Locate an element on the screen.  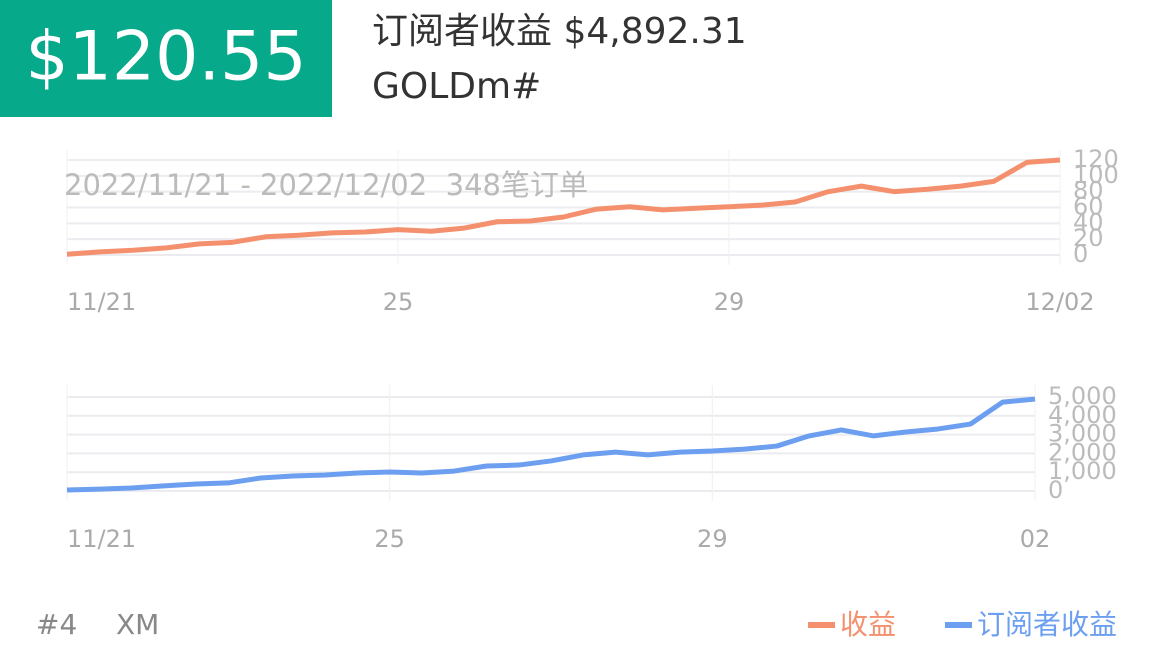
symbol: GOLDm# is located at coordinates (456, 86).